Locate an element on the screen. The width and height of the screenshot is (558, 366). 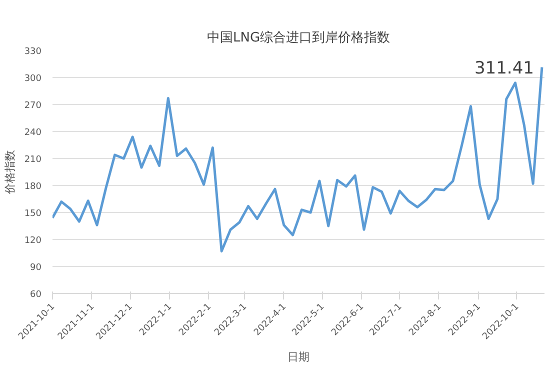
y-tick-label: 120 is located at coordinates (33, 241).